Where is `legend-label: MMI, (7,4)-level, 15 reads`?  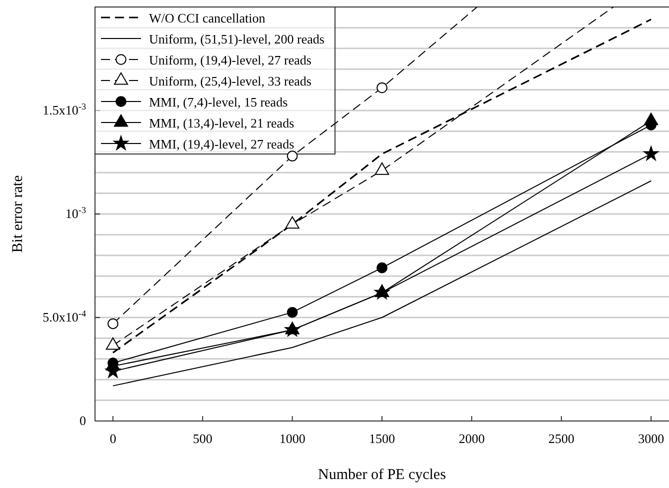
legend-label: MMI, (7,4)-level, 15 reads is located at coordinates (218, 102).